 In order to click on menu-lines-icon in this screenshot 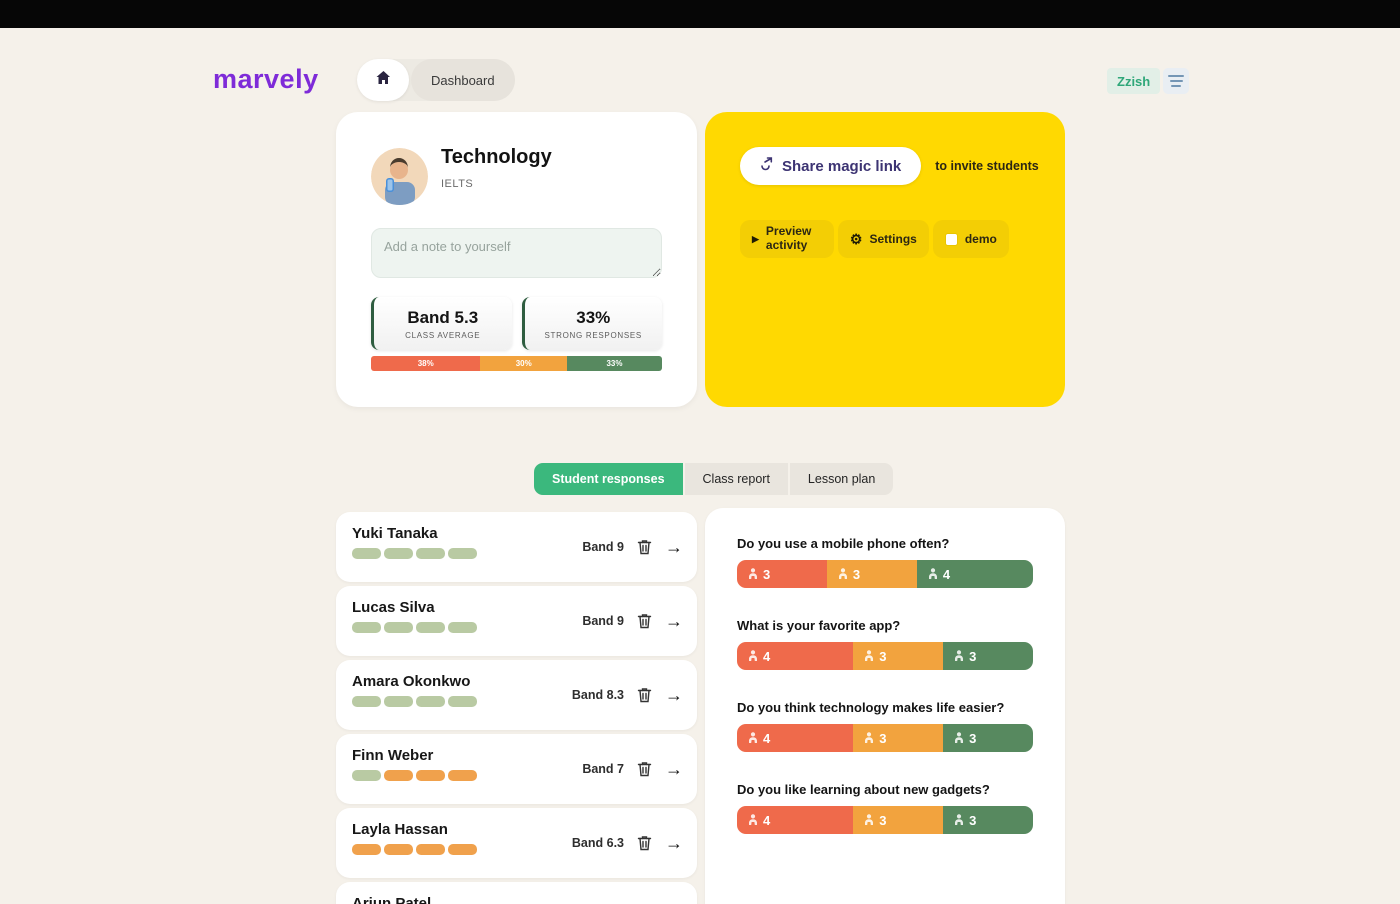, I will do `click(1176, 81)`.